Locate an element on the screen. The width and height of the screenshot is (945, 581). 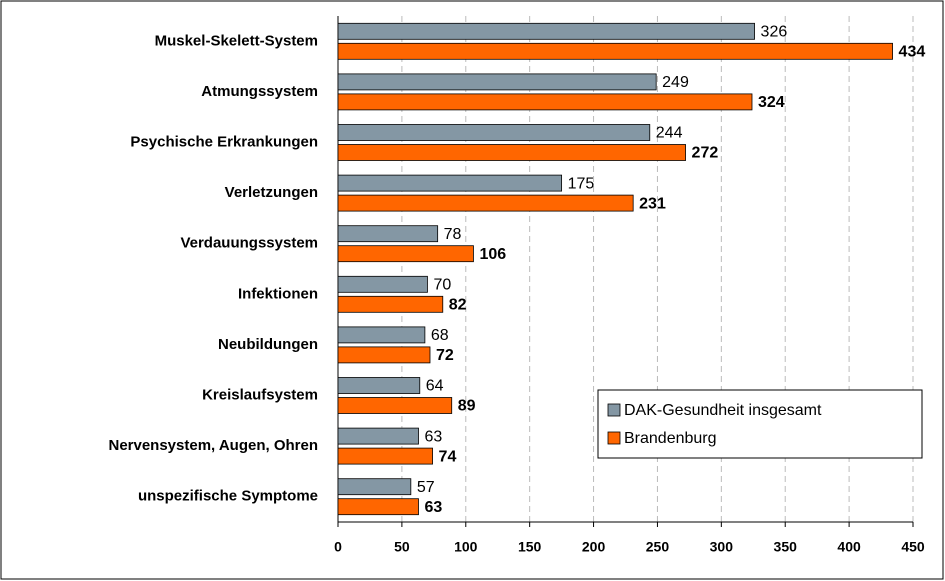
x-tick-label: 150 is located at coordinates (530, 547).